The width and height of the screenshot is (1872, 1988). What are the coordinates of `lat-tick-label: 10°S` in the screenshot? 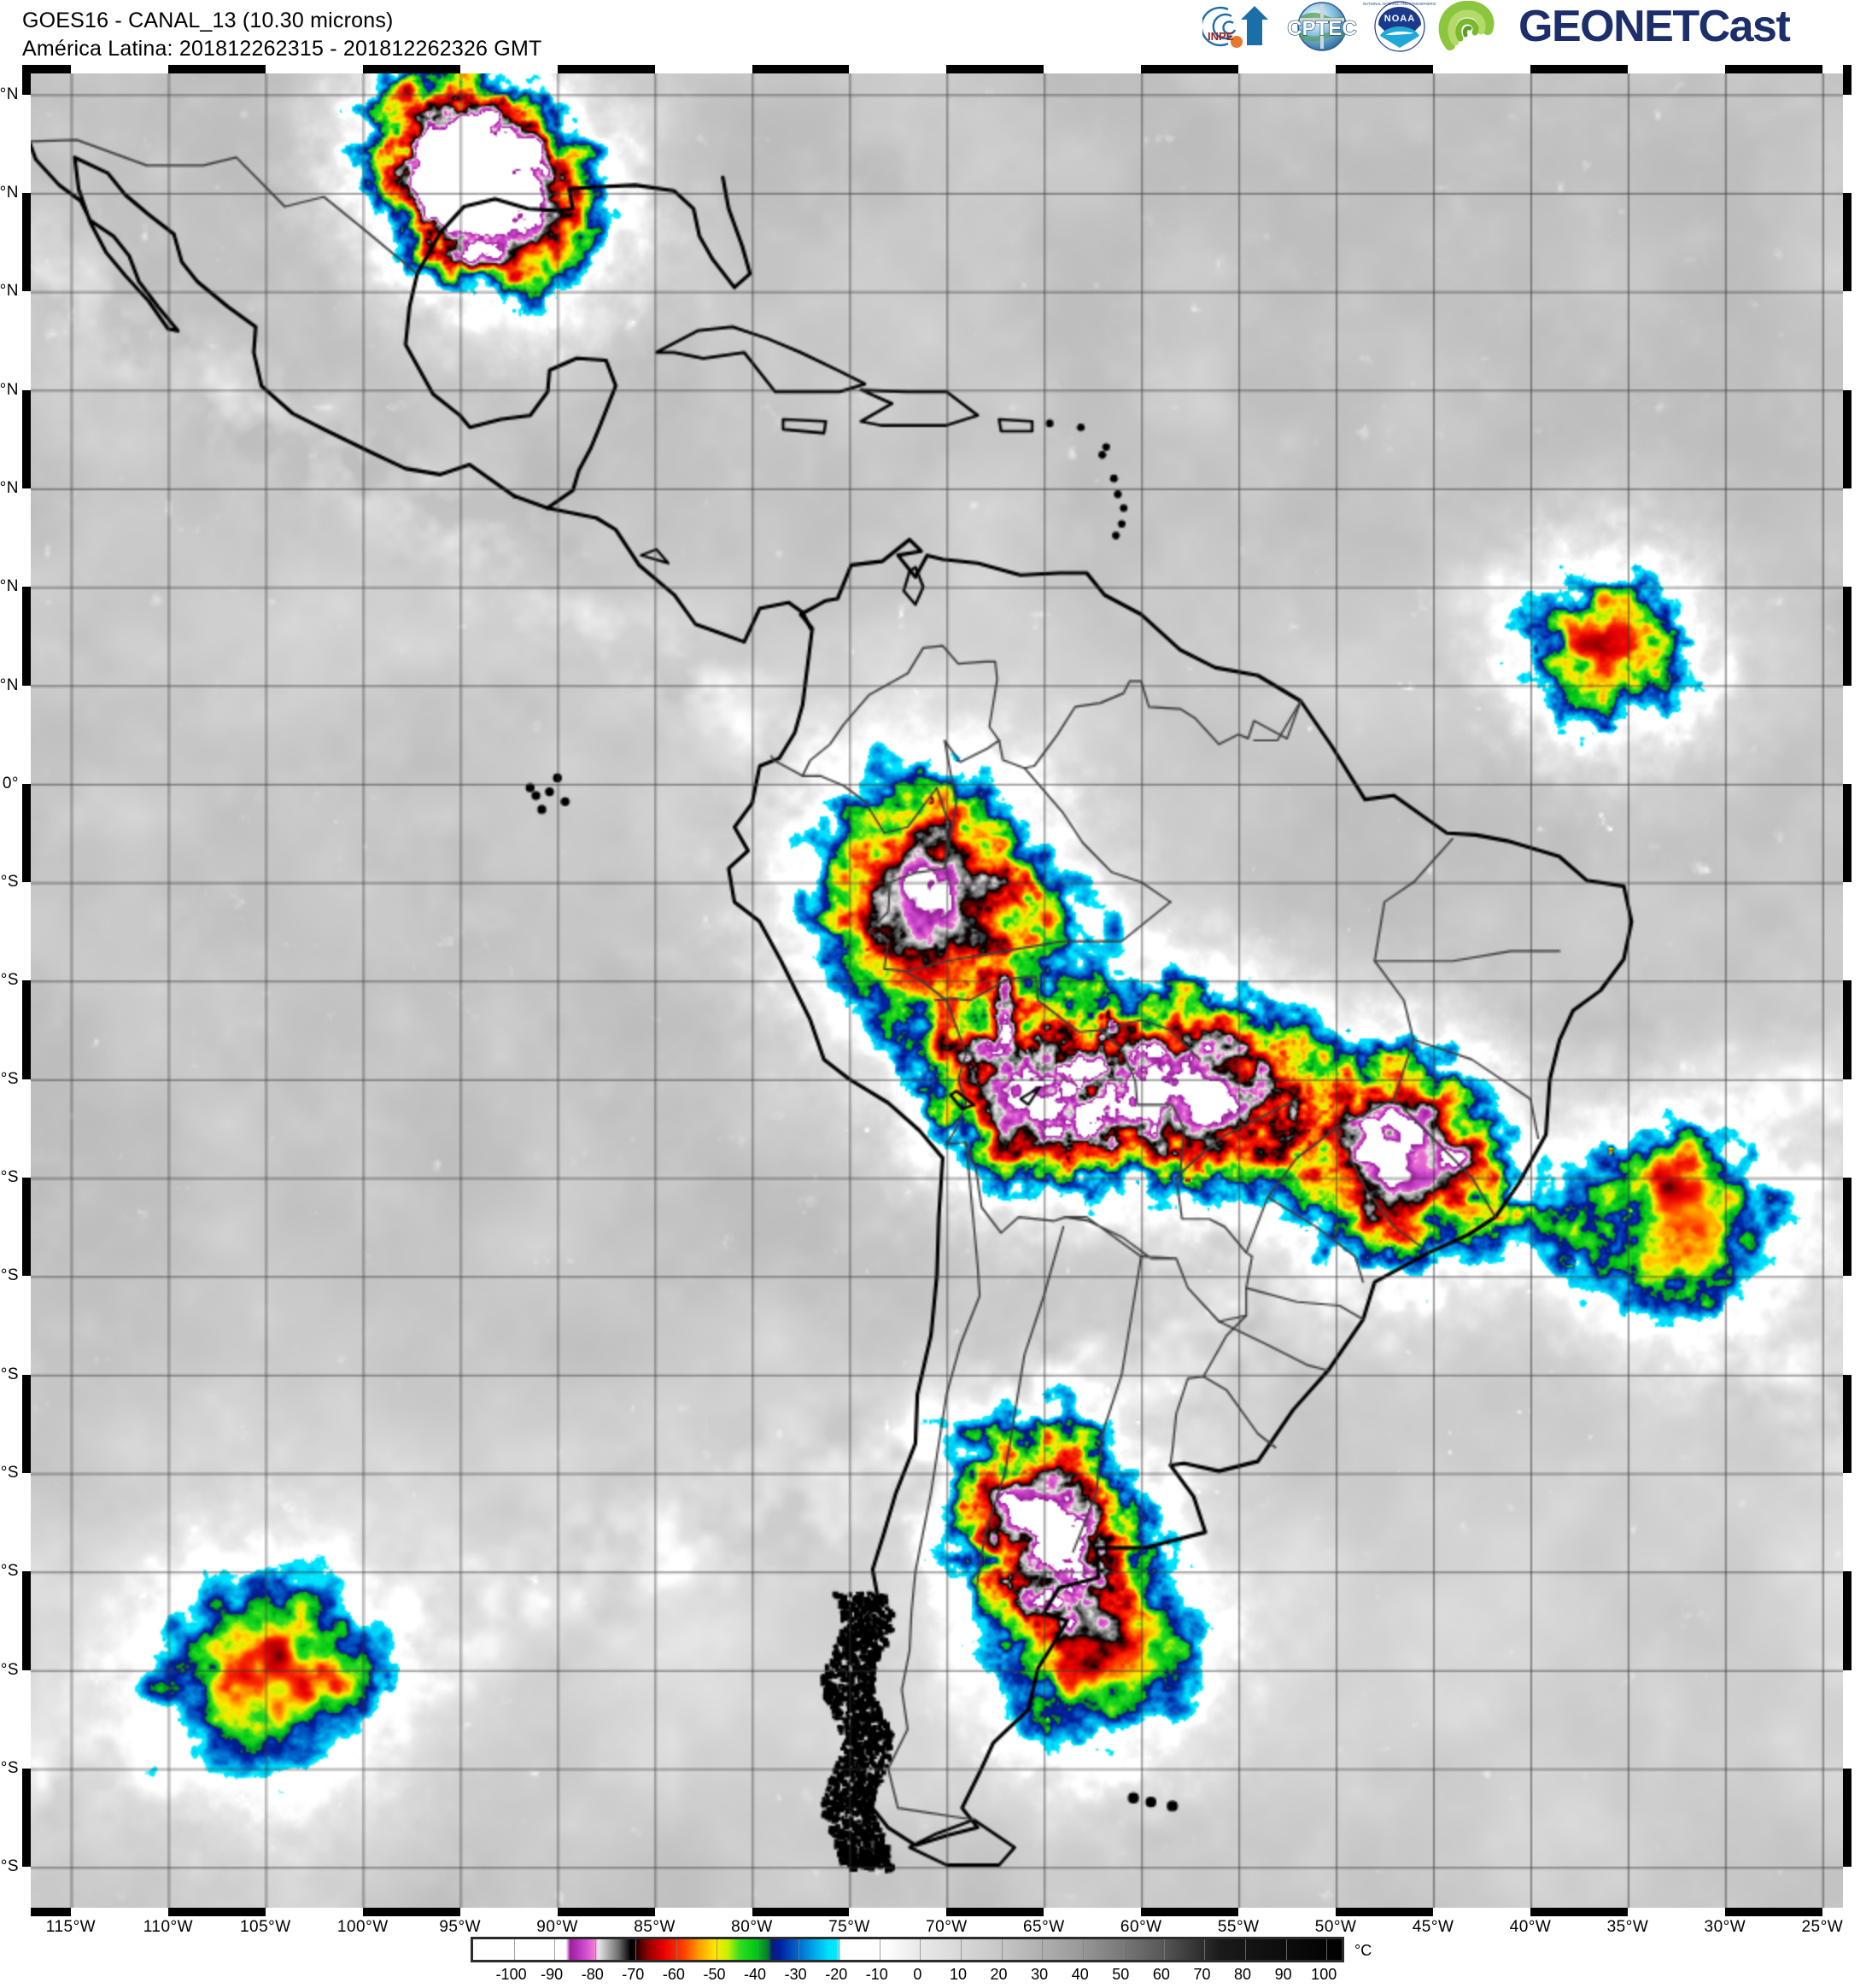 It's located at (9, 980).